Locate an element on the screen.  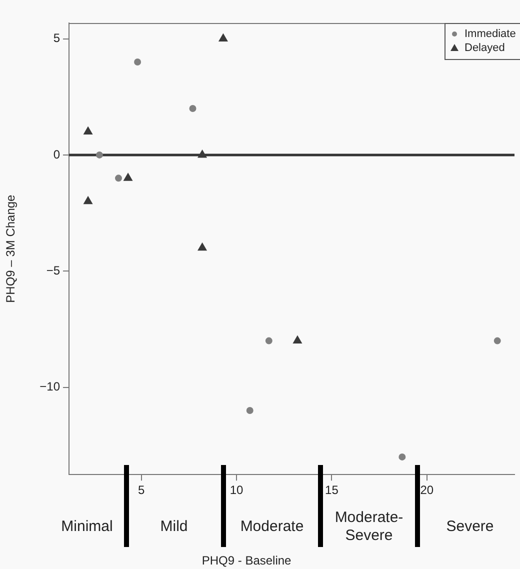
y-tick-label: 0 is located at coordinates (56, 154).